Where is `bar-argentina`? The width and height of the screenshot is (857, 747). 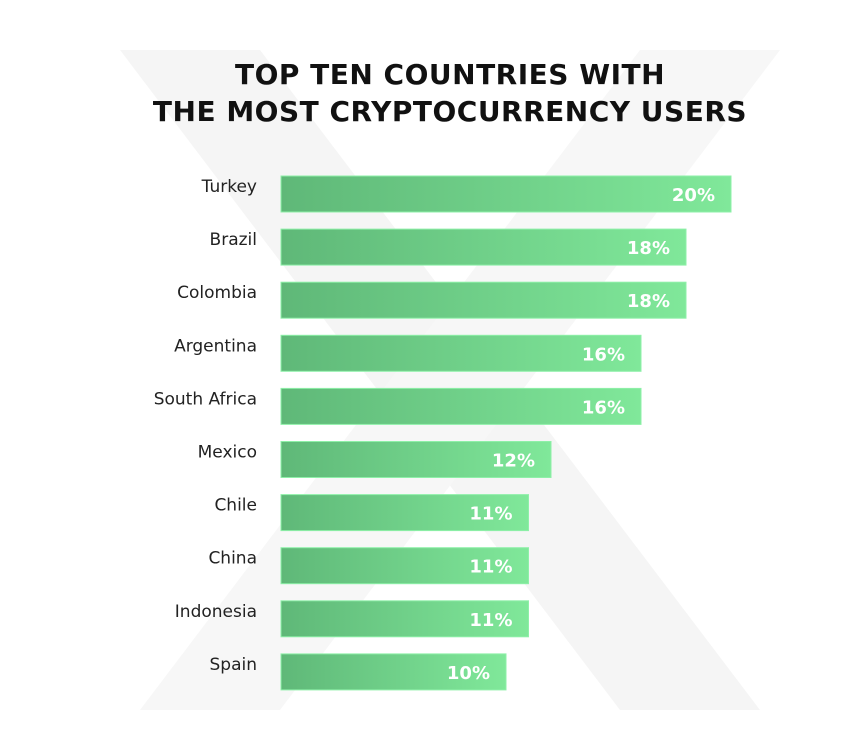
bar-argentina is located at coordinates (461, 353).